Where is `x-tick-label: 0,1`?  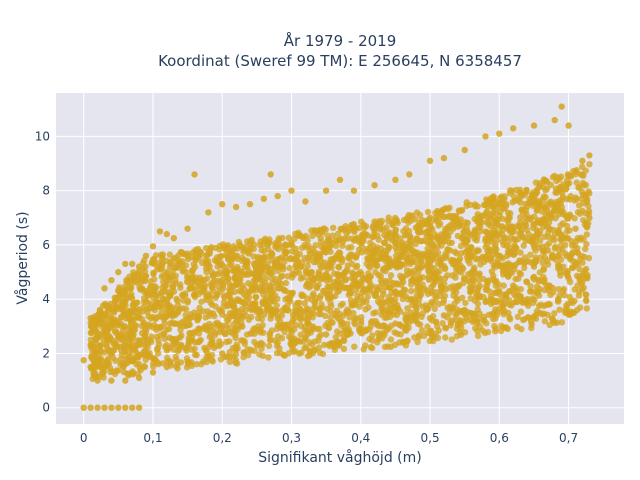
x-tick-label: 0,1 is located at coordinates (152, 438).